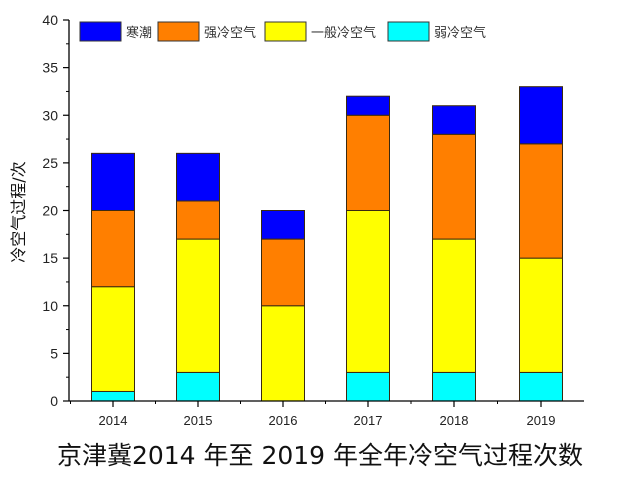  I want to click on y-tick-label: 20, so click(50, 211).